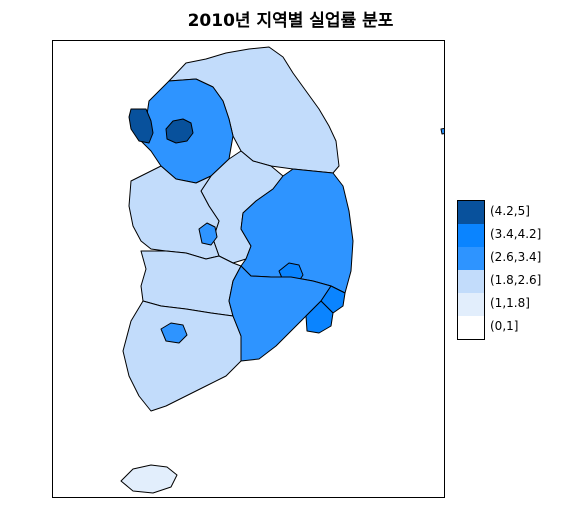 This screenshot has width=581, height=526. I want to click on legend-label: (3.4,4.2], so click(516, 234).